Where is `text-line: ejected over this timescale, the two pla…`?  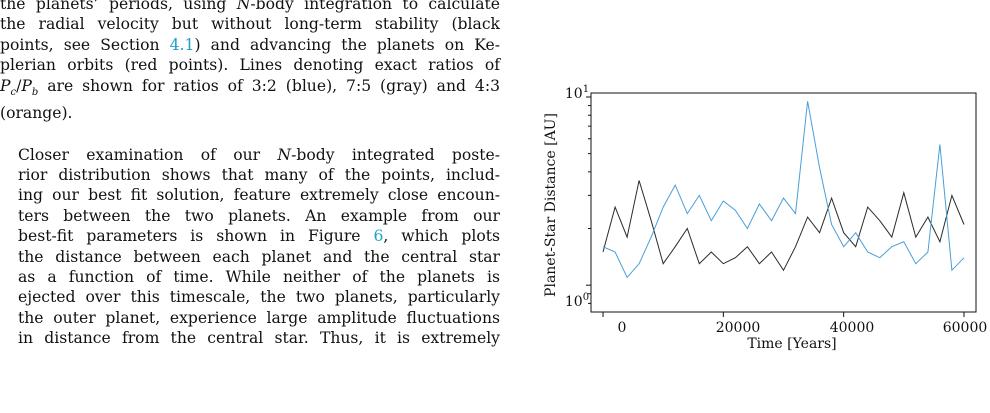
text-line: ejected over this timescale, the two pla… is located at coordinates (259, 297).